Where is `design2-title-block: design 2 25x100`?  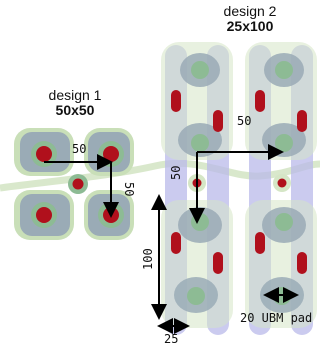 design2-title-block: design 2 25x100 is located at coordinates (250, 19).